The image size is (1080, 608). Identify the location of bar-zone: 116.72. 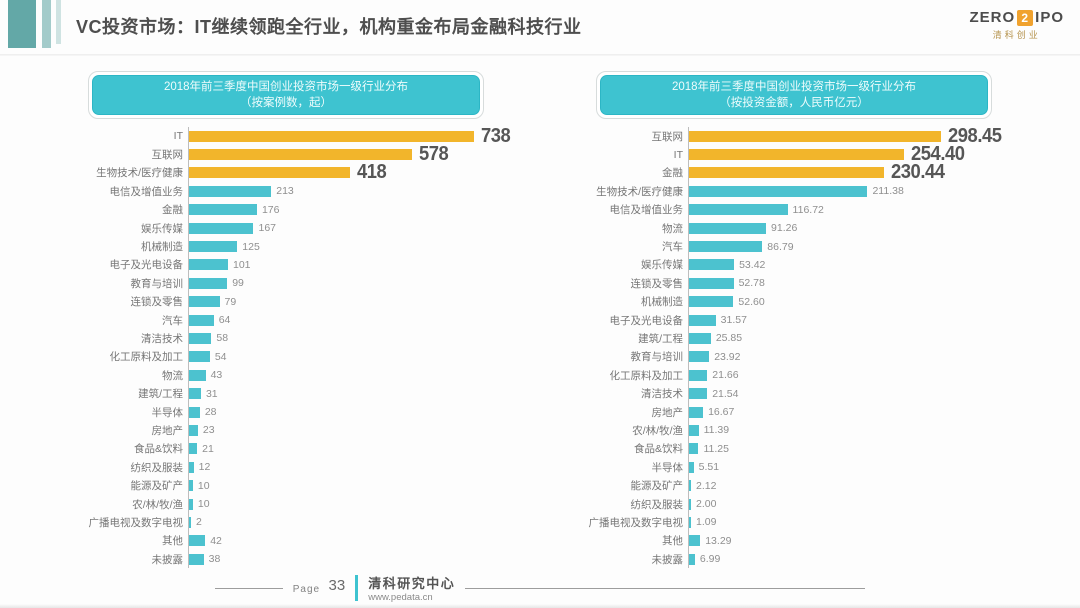
(868, 209).